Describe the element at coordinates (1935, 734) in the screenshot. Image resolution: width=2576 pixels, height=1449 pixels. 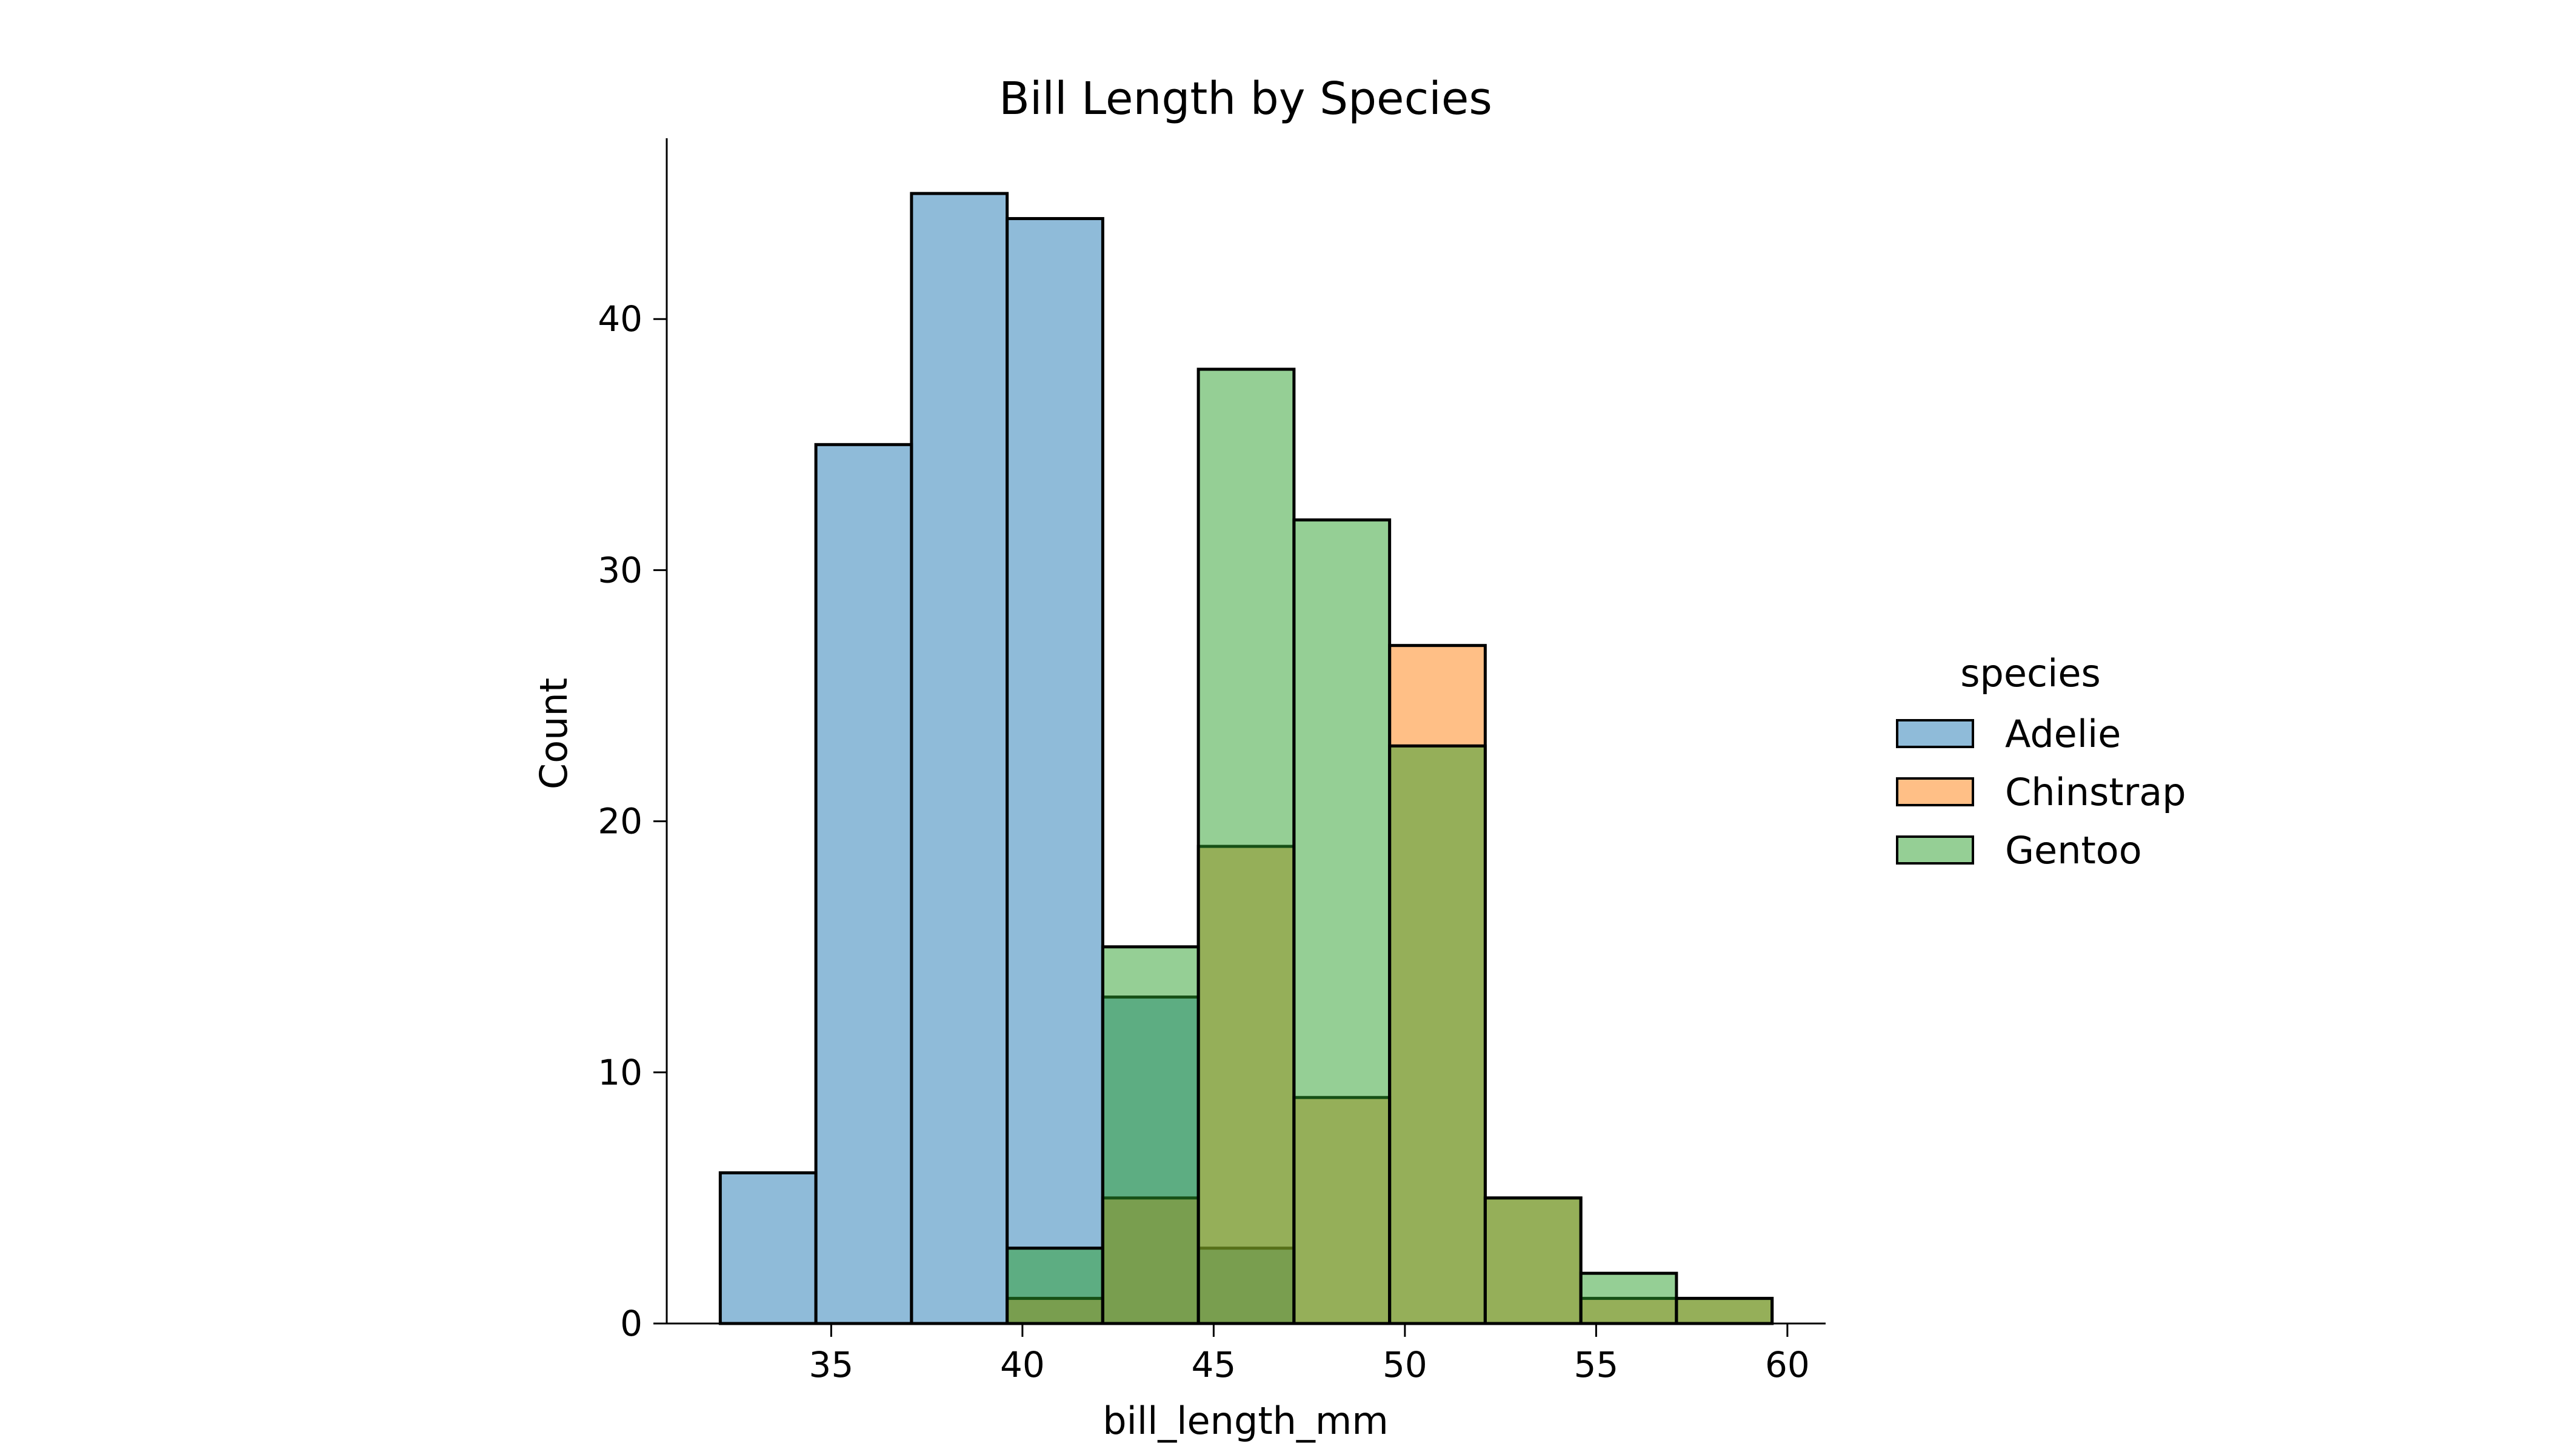
I see `legend-swatch-adelie` at that location.